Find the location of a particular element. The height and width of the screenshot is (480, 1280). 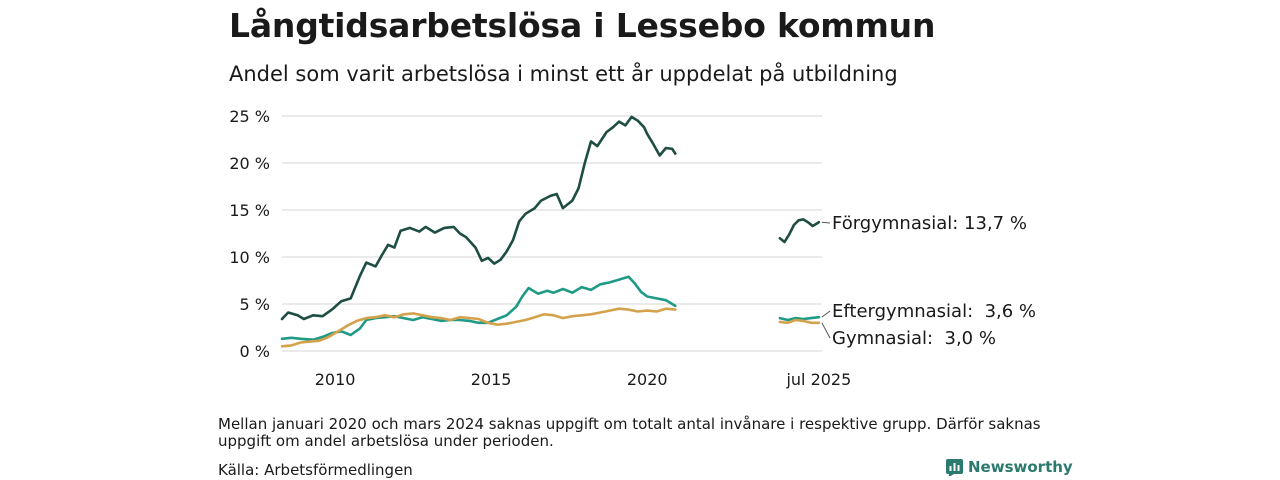

y-tick-label: 5 % is located at coordinates (255, 304).